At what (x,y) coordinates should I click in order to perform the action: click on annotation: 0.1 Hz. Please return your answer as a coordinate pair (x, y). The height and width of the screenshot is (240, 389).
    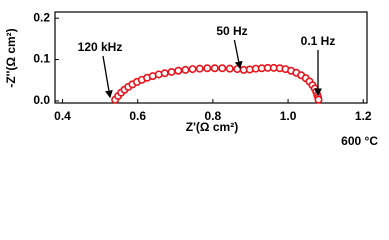
    Looking at the image, I should click on (318, 41).